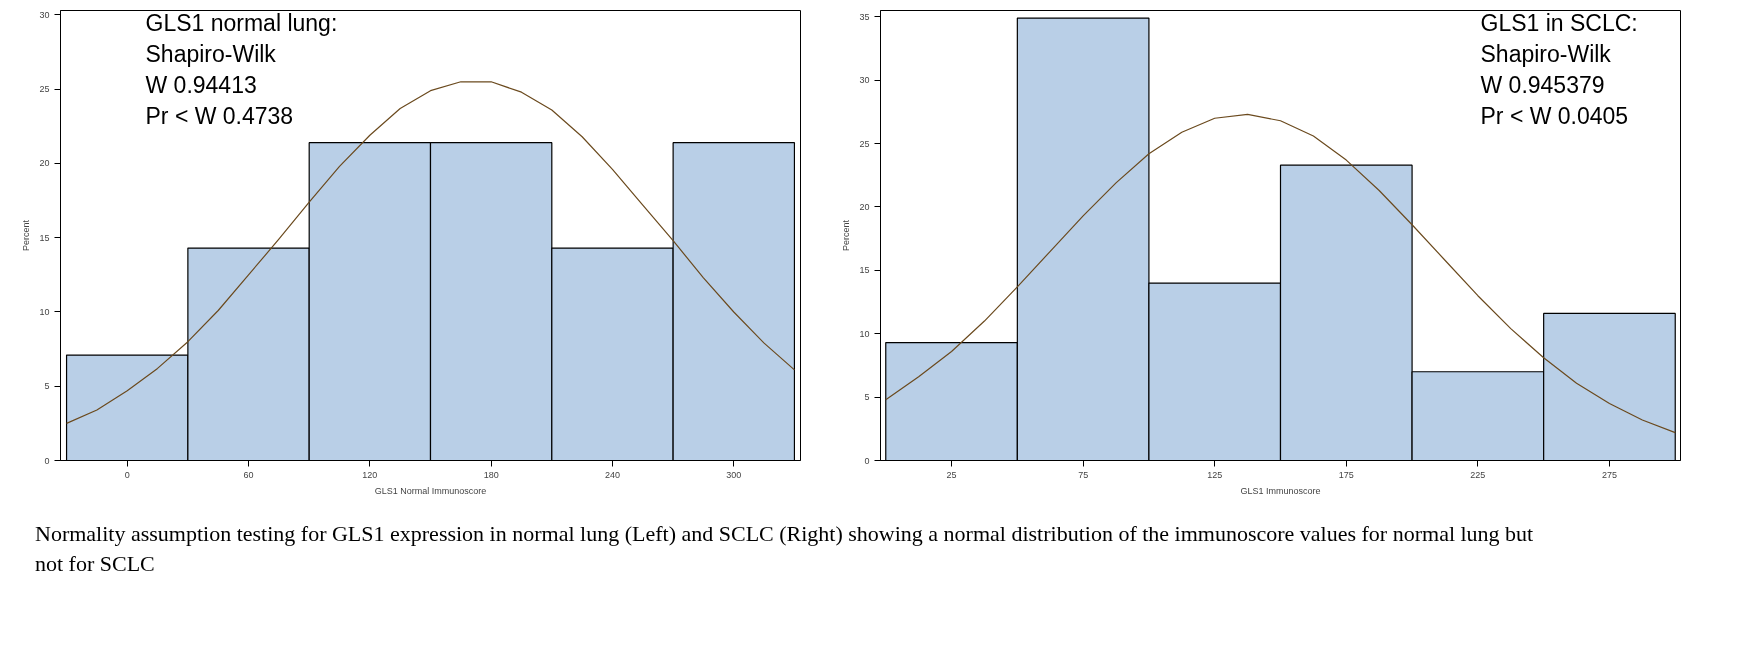 This screenshot has height=653, width=1752. I want to click on x-axis-title: GLS1 Immunoscore, so click(1280, 490).